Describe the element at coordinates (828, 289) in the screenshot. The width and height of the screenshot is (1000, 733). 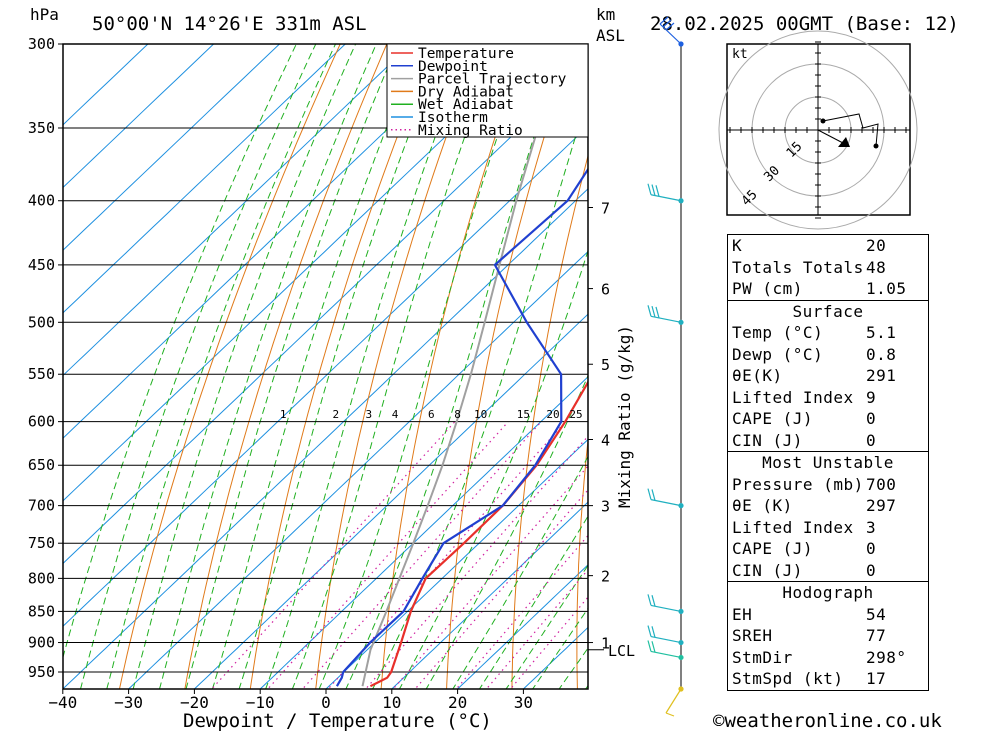
I see `index-row: PW (cm) 1.05` at that location.